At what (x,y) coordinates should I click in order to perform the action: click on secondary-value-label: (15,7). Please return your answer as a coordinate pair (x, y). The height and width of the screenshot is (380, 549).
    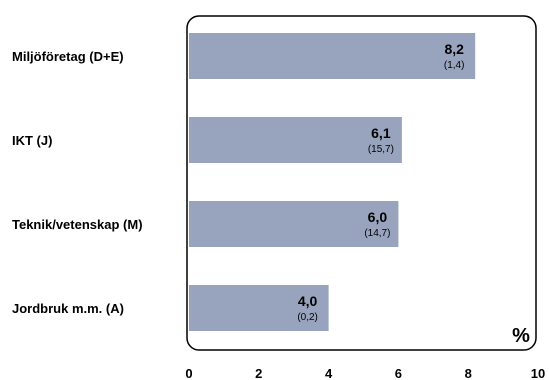
    Looking at the image, I should click on (381, 149).